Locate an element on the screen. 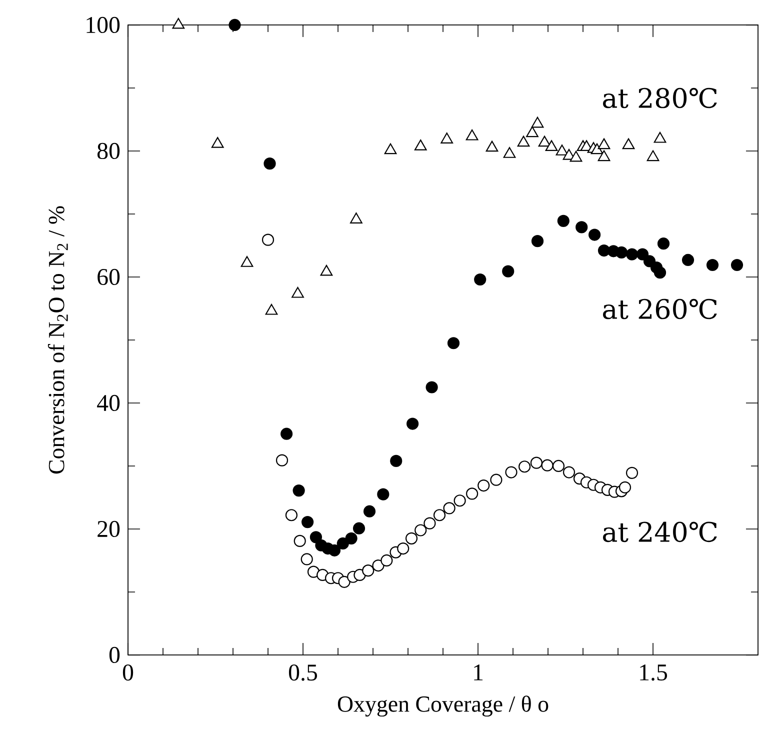  y-tick-label: 40 is located at coordinates (108, 403).